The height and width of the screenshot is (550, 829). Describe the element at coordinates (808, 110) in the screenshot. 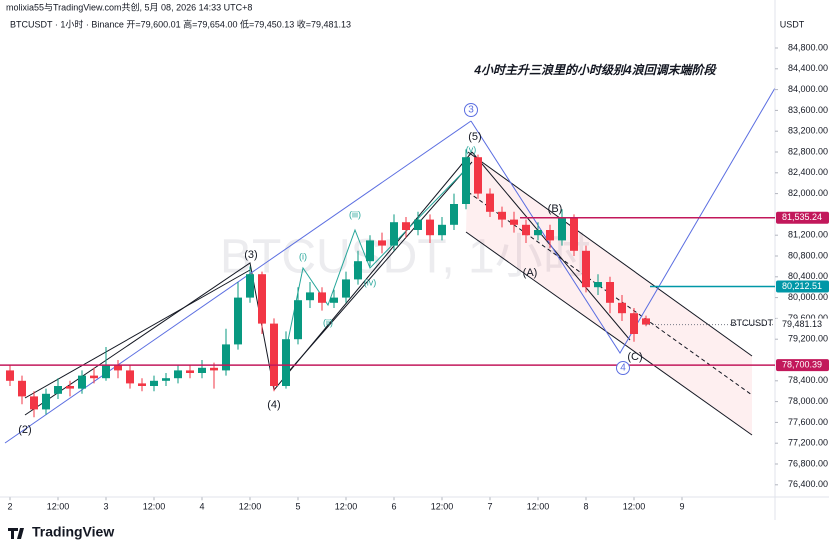

I see `y-tick-label: 83,600.00` at that location.